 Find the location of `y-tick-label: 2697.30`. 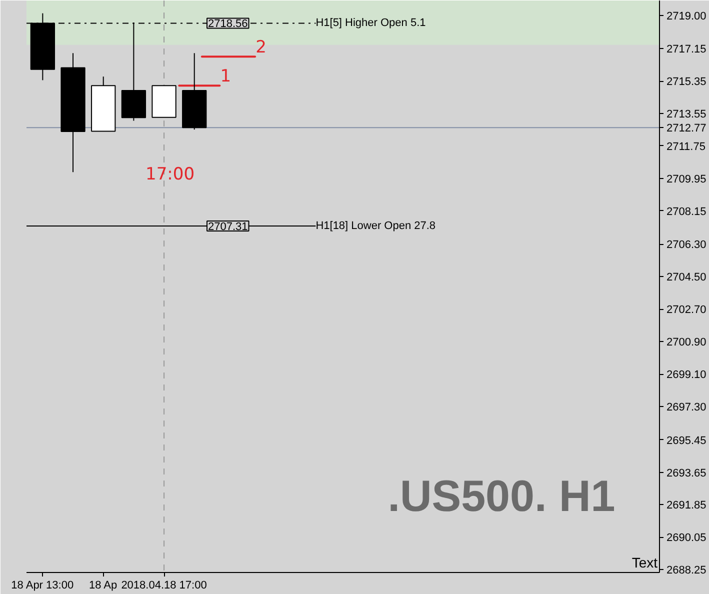

y-tick-label: 2697.30 is located at coordinates (686, 407).